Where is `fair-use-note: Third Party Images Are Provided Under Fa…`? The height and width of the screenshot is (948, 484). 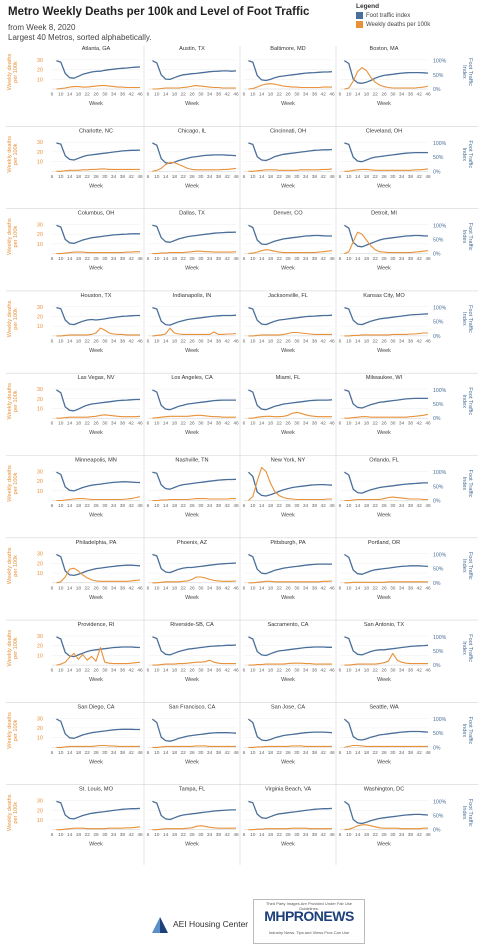
fair-use-note: Third Party Images Are Provided Under Fa… is located at coordinates (309, 906).